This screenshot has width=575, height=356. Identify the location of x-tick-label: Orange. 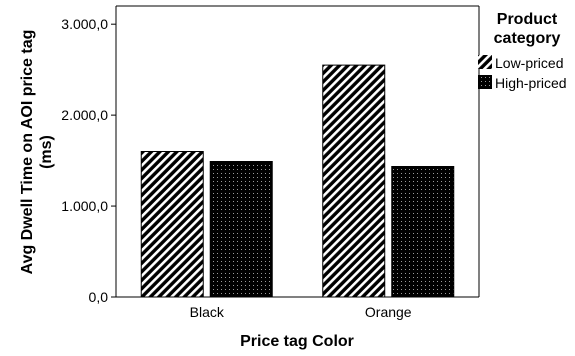
(388, 312).